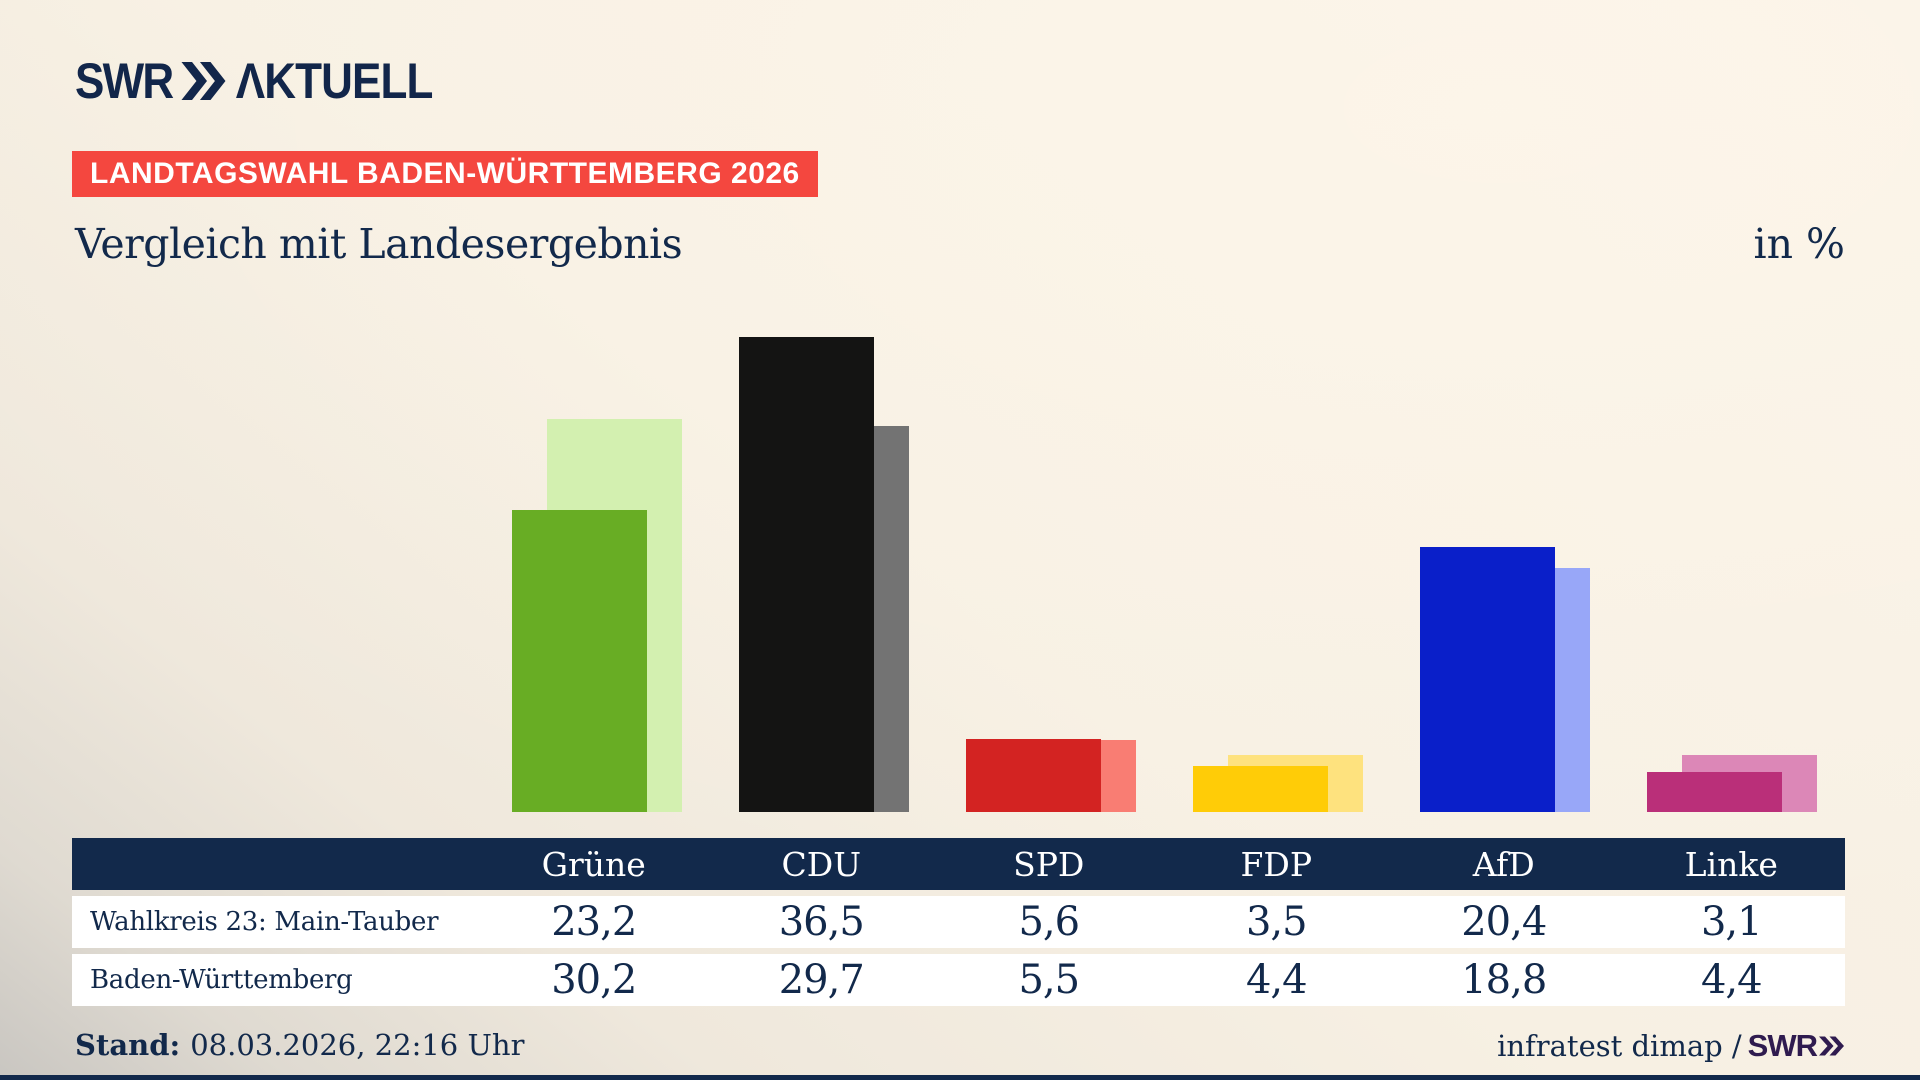 The height and width of the screenshot is (1080, 1920). I want to click on cell-linke-land: 4,4, so click(1731, 980).